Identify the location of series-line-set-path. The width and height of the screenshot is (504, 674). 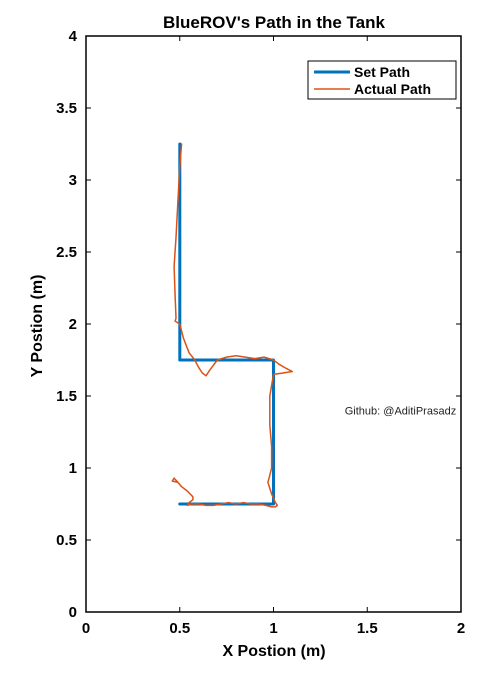
(226, 324).